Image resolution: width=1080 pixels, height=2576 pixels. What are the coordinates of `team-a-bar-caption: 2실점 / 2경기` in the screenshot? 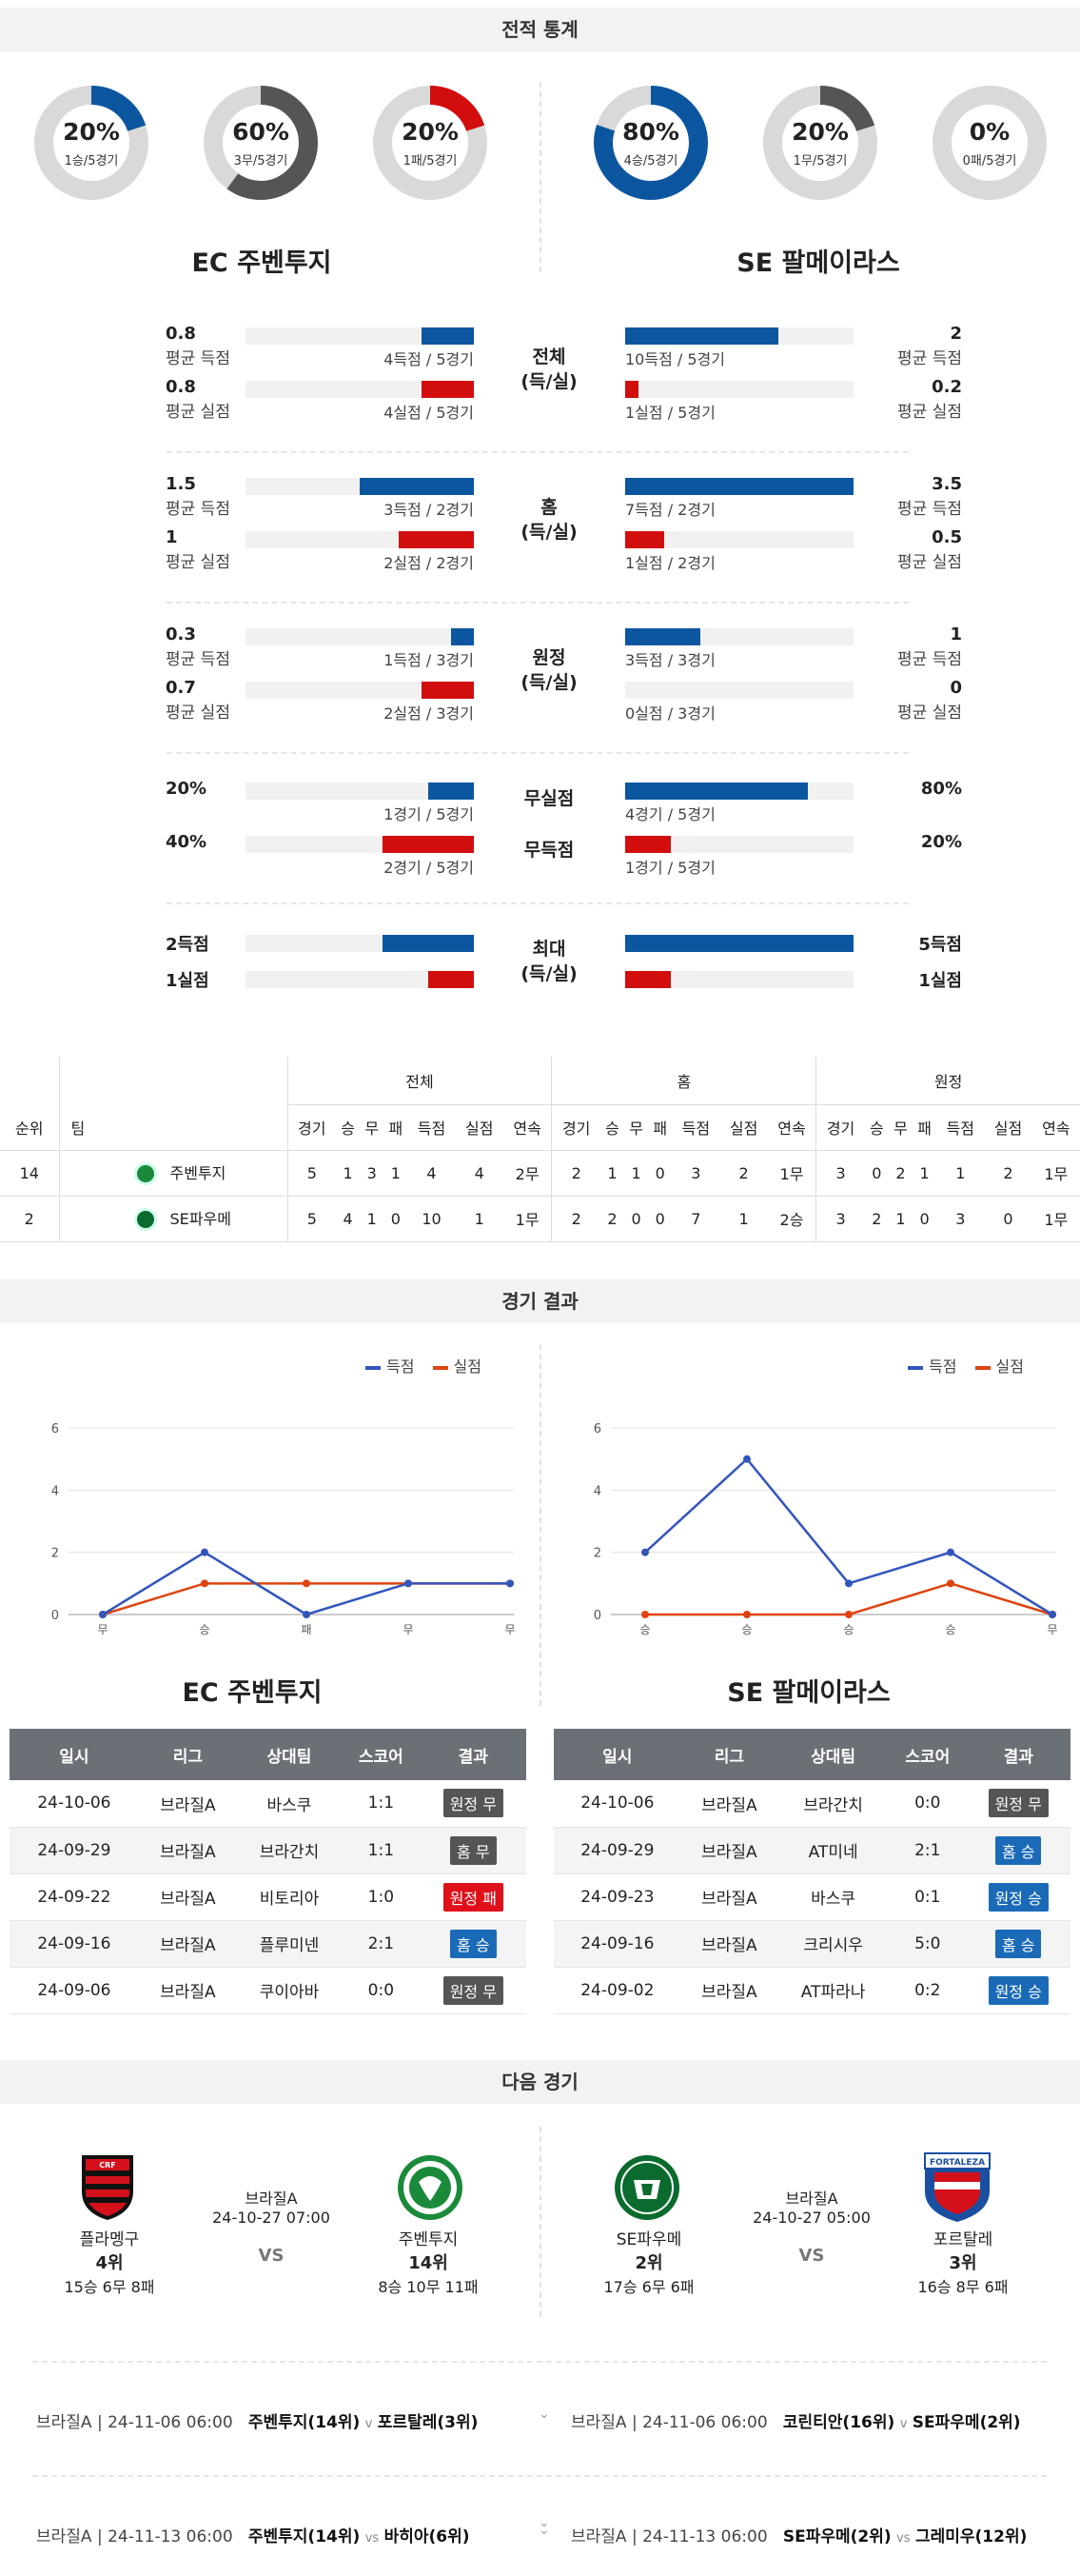 It's located at (428, 563).